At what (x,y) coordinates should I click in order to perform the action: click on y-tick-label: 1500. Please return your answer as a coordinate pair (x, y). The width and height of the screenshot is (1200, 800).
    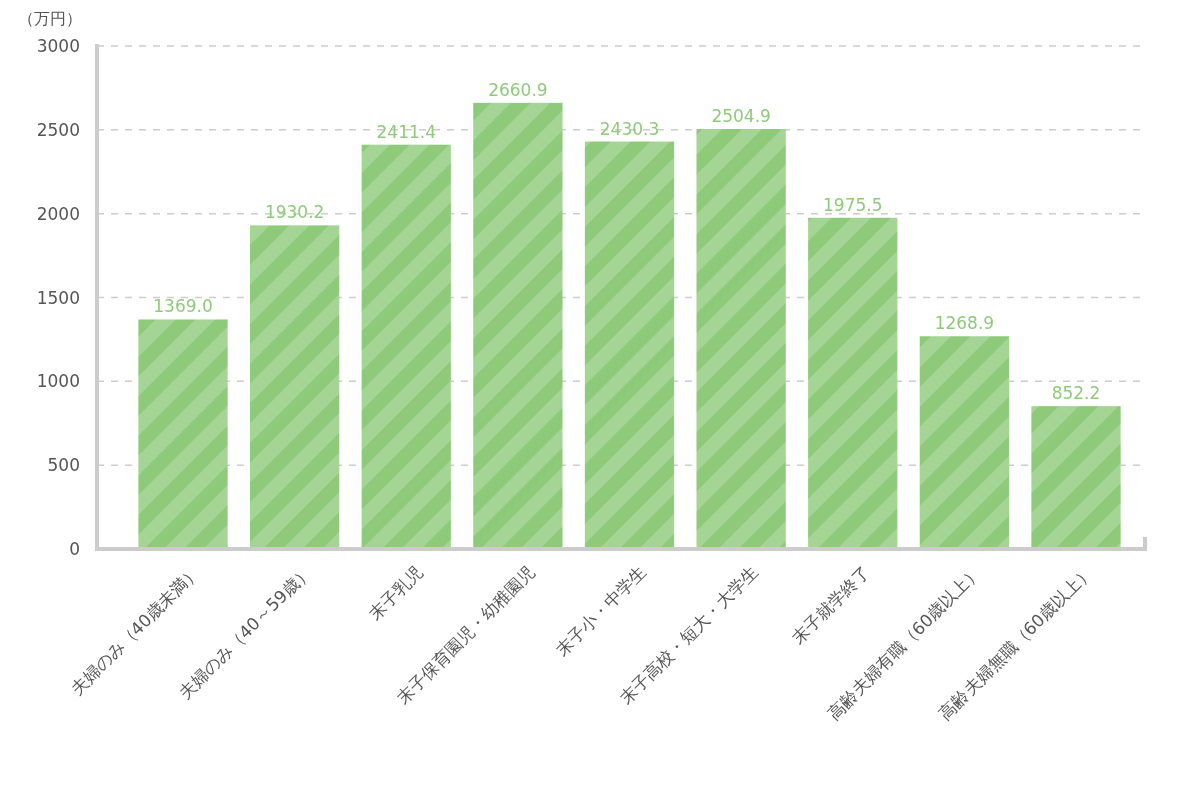
    Looking at the image, I should click on (58, 297).